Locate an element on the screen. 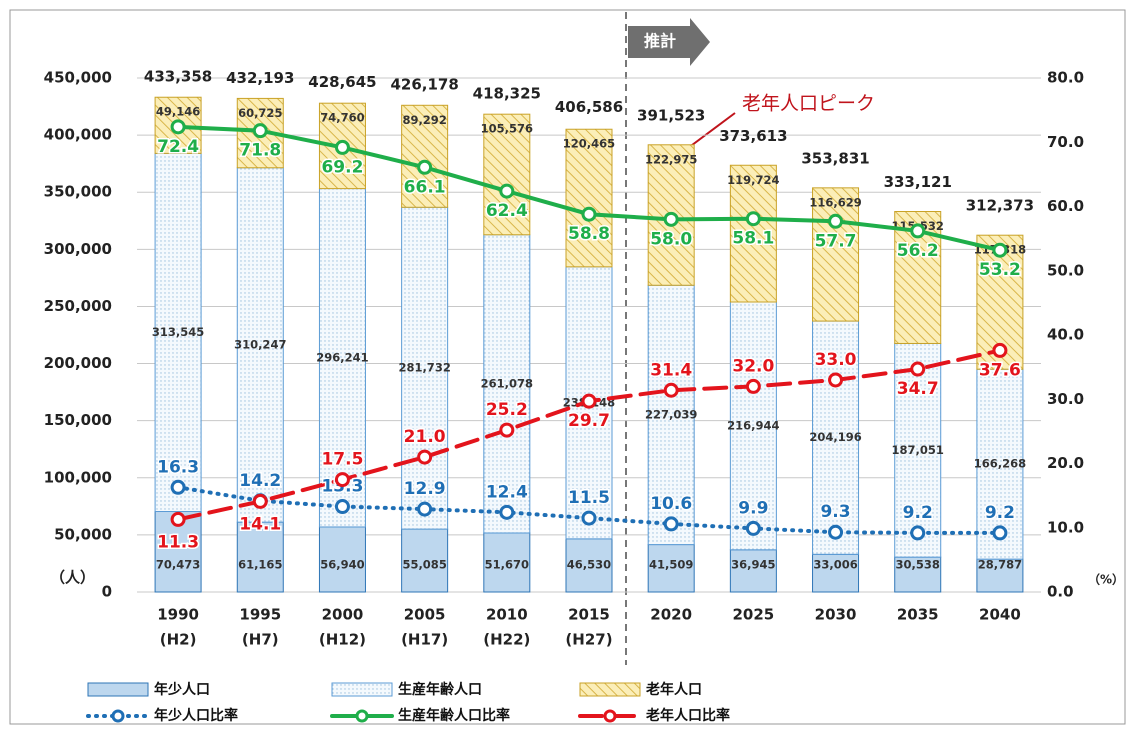  y2-tick-label: 0.0 is located at coordinates (1060, 592).